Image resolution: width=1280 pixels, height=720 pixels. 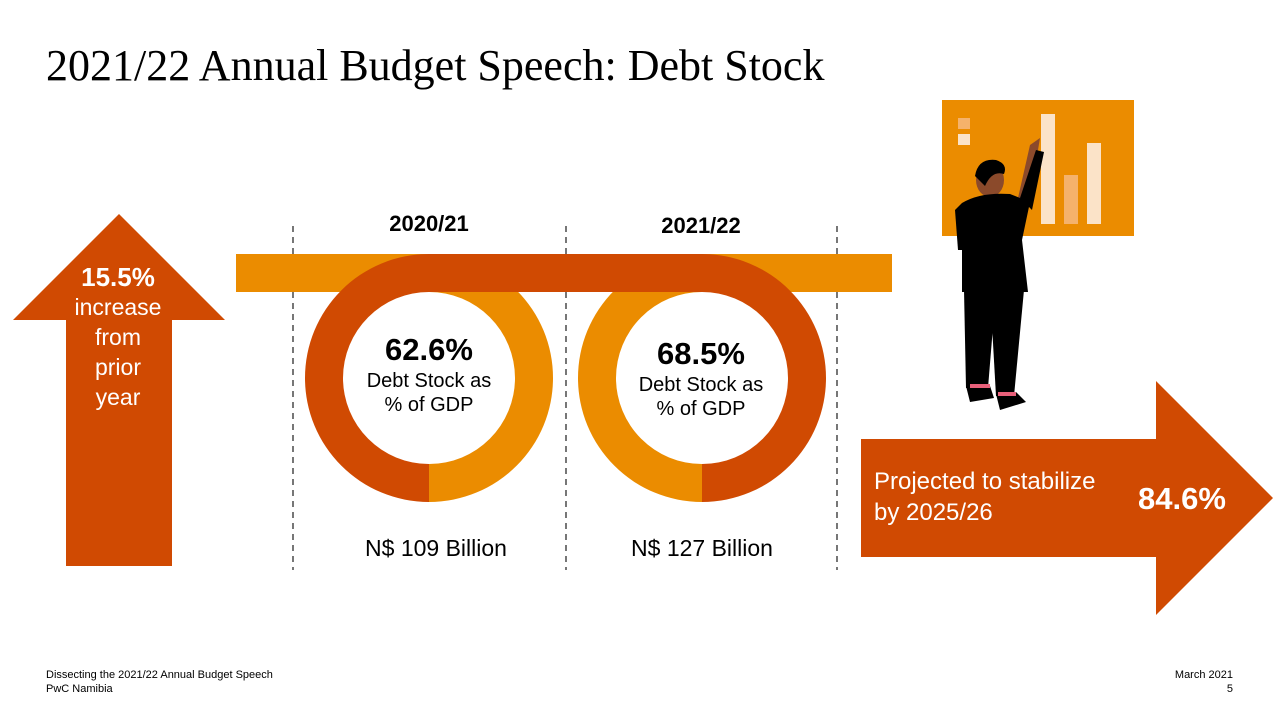 I want to click on footer-date: March 2021, so click(x=1203, y=675).